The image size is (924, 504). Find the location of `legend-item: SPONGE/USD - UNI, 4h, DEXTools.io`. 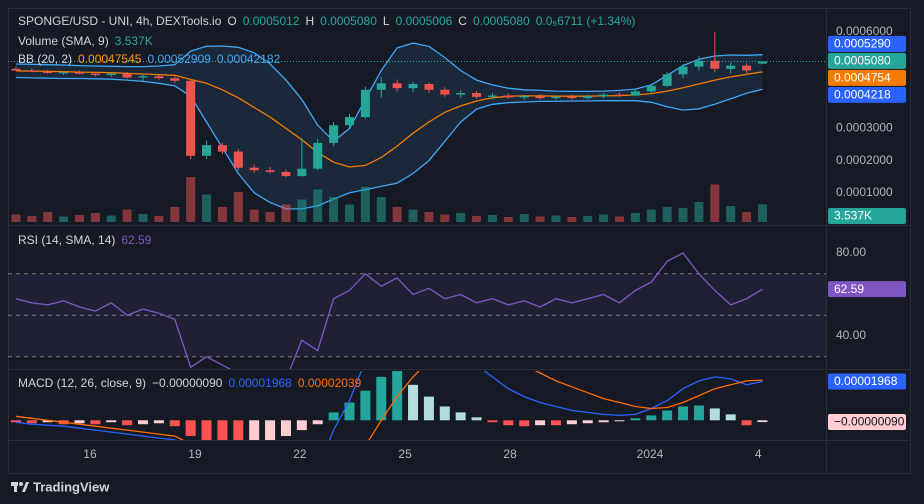

legend-item: SPONGE/USD - UNI, 4h, DEXTools.io is located at coordinates (120, 21).